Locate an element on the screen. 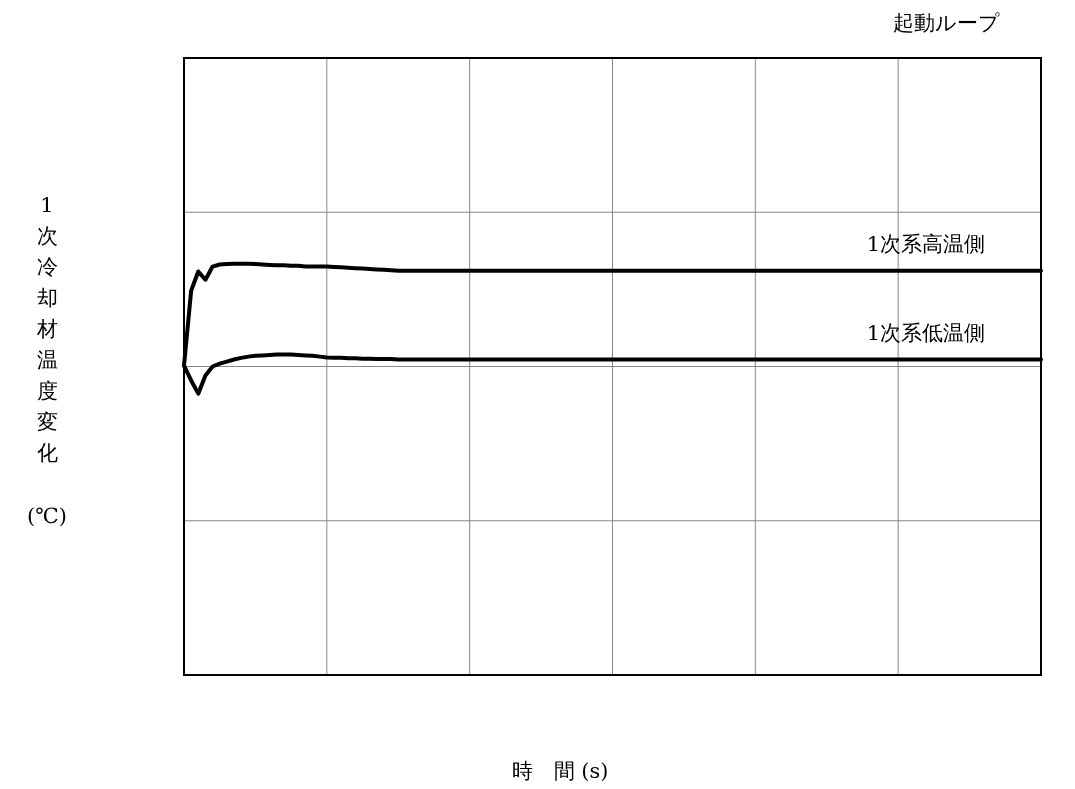 Image resolution: width=1075 pixels, height=789 pixels. x-axis-title: 時 間 (s) is located at coordinates (560, 771).